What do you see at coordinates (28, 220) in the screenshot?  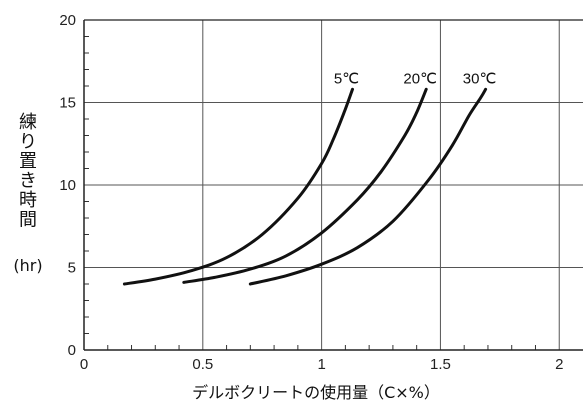 I see `y-axis-title-char: 間` at bounding box center [28, 220].